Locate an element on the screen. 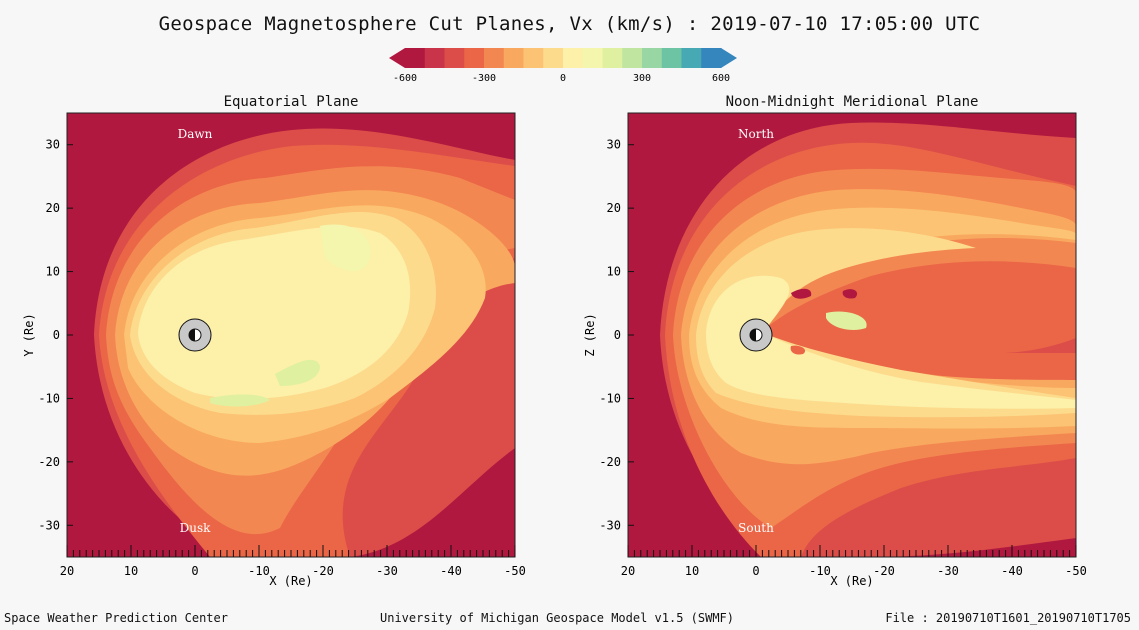 This screenshot has width=1139, height=630. colorbar-tick-label: -300 is located at coordinates (484, 78).